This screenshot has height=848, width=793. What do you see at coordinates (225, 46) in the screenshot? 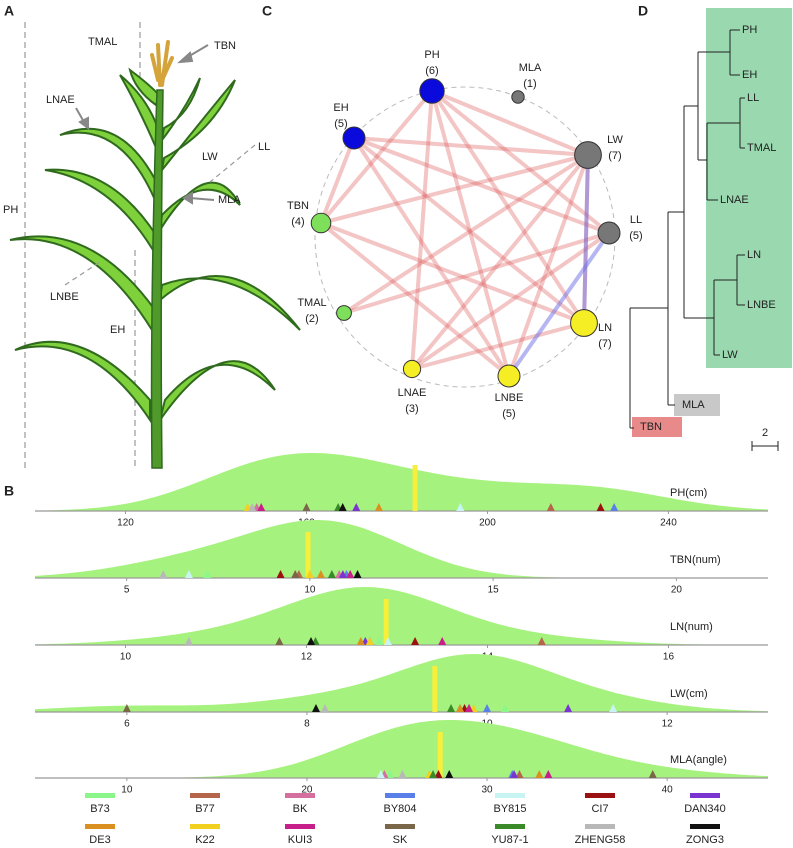
I see `plant-label: TBN` at bounding box center [225, 46].